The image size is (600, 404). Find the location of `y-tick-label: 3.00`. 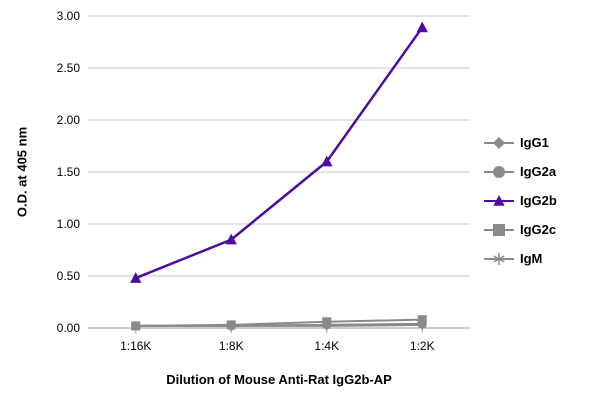

y-tick-label: 3.00 is located at coordinates (69, 16).